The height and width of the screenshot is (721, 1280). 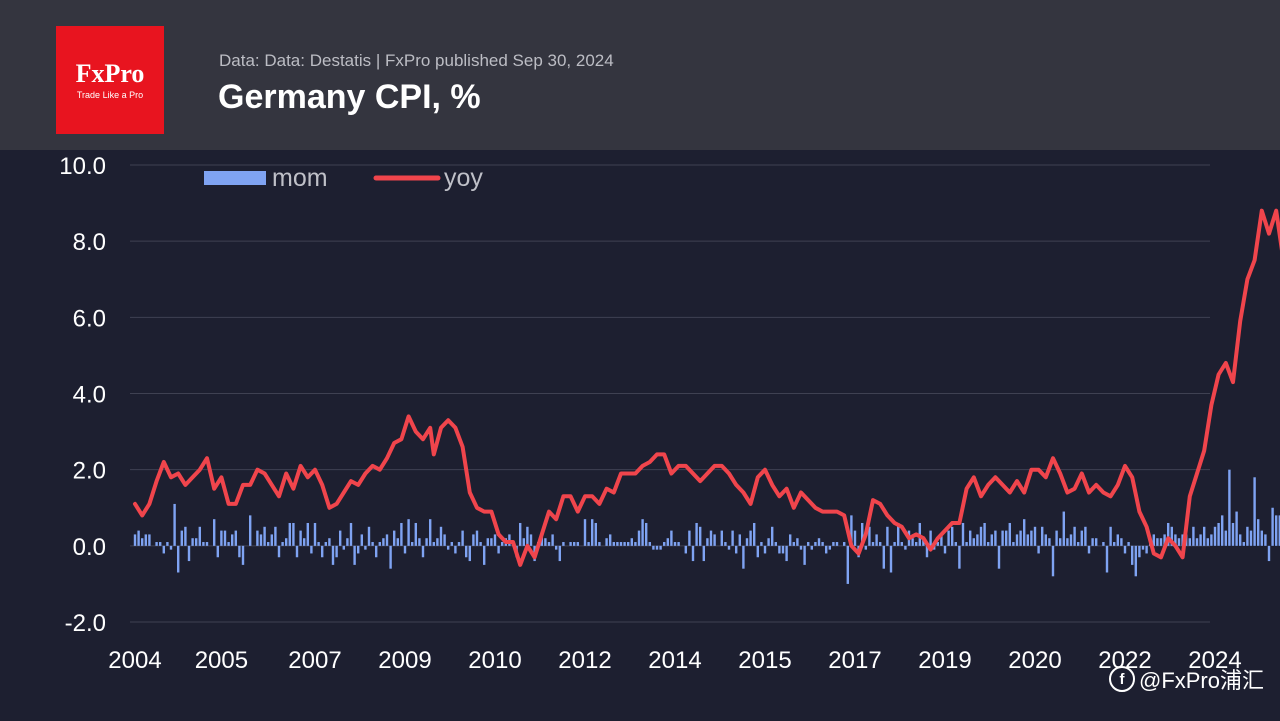 I want to click on x-tick-label: 2014, so click(x=674, y=660).